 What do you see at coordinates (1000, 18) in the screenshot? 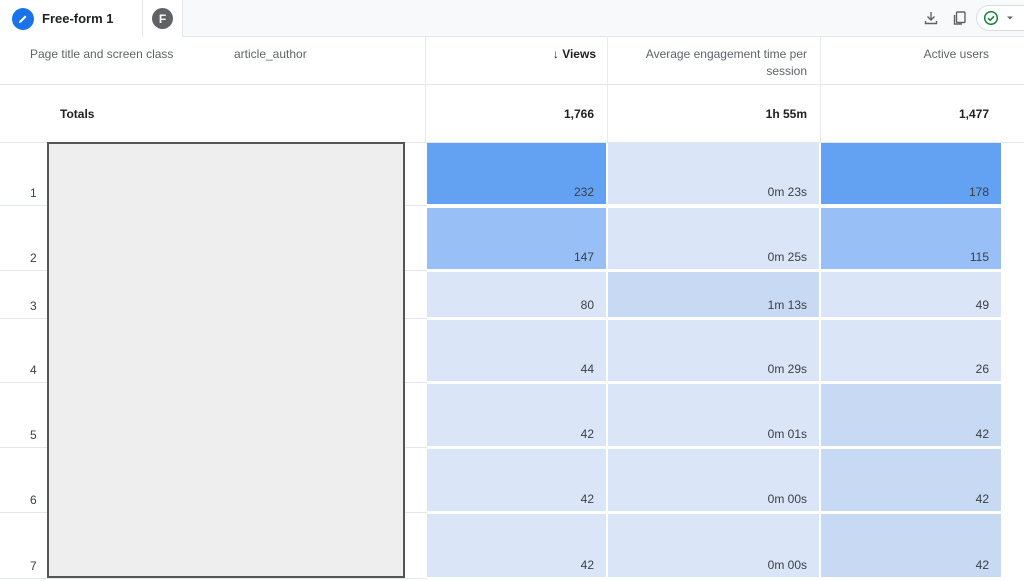
I see `status-dropdown` at bounding box center [1000, 18].